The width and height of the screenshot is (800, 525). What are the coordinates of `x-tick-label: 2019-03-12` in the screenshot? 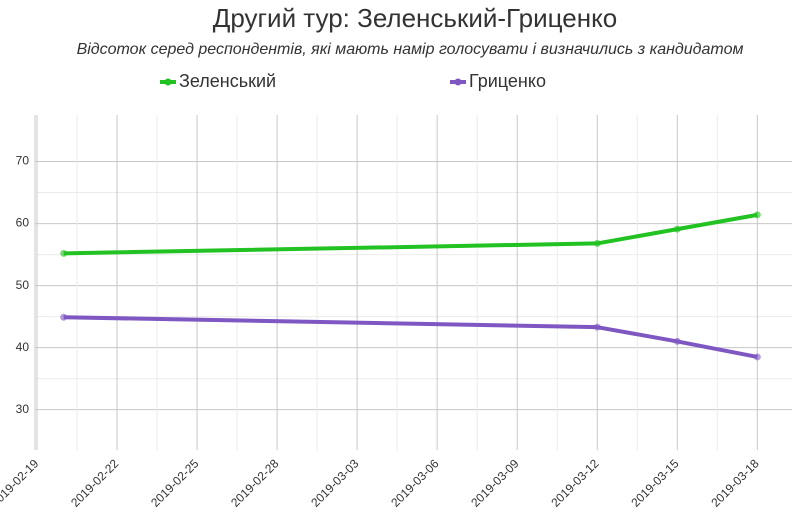 It's located at (575, 483).